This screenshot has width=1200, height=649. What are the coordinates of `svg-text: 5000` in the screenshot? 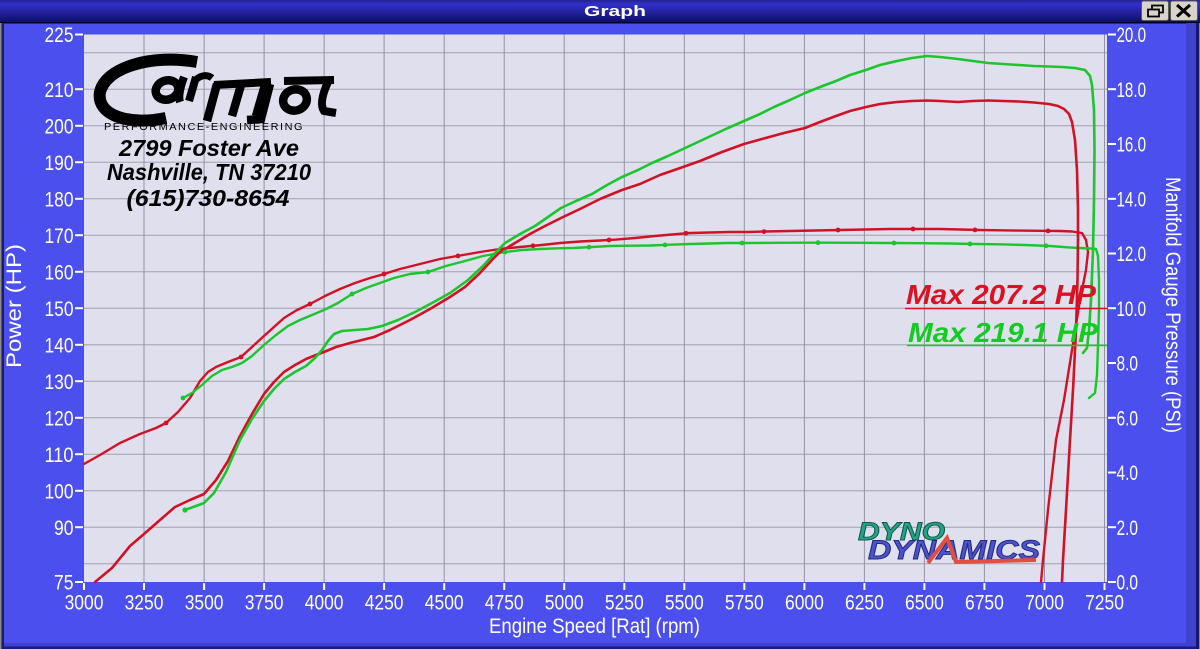 It's located at (564, 603).